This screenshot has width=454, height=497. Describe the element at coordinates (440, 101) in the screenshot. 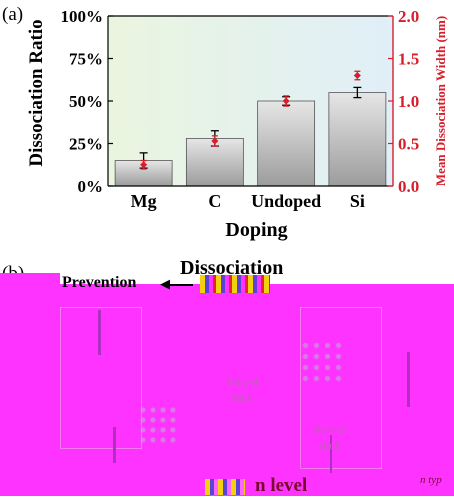

I see `y2-axis-title: Mean Dissociation Width (nm)` at that location.